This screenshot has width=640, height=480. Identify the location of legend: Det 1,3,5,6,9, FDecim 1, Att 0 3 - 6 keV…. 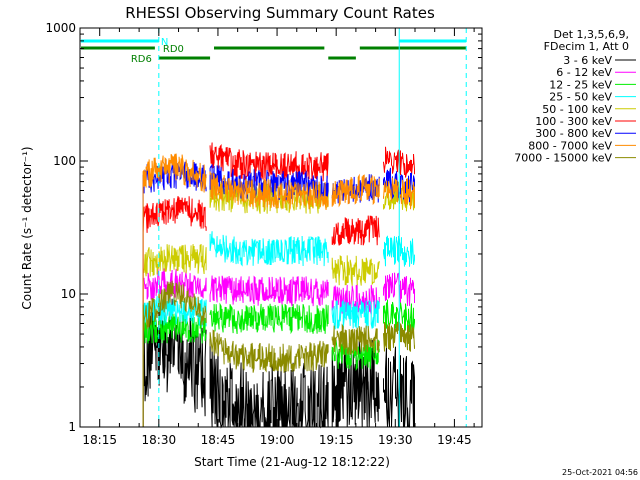
(575, 96).